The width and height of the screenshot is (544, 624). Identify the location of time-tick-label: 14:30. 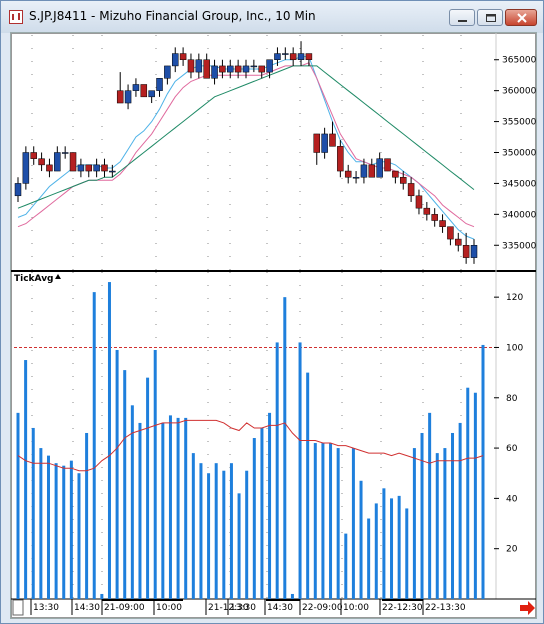
(87, 608).